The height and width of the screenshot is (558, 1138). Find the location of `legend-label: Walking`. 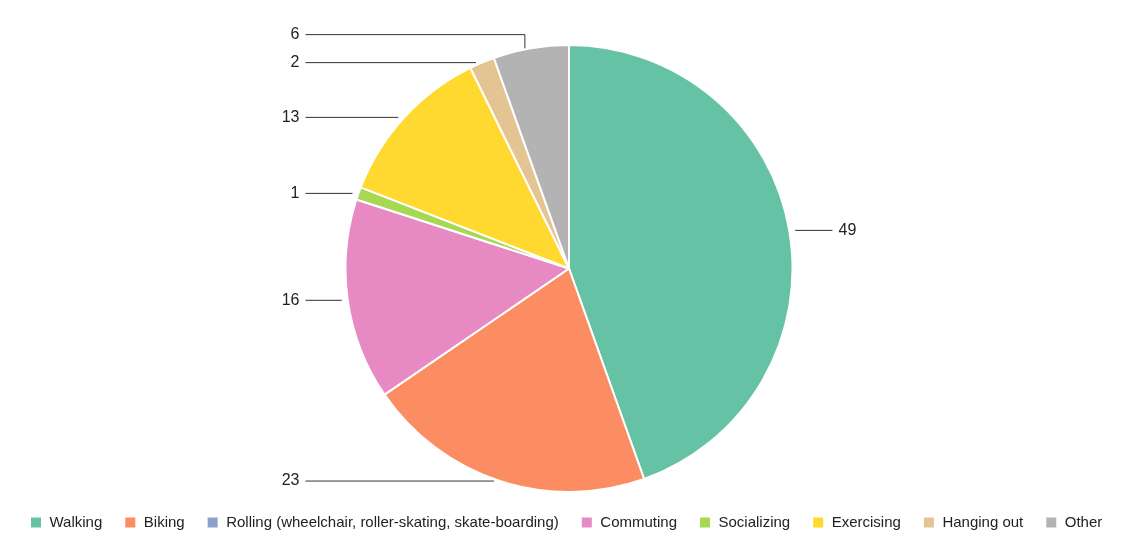

legend-label: Walking is located at coordinates (76, 521).